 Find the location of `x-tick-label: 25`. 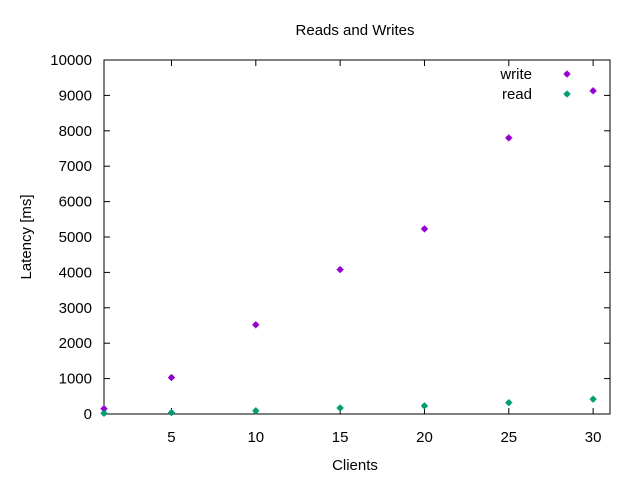

x-tick-label: 25 is located at coordinates (508, 437).